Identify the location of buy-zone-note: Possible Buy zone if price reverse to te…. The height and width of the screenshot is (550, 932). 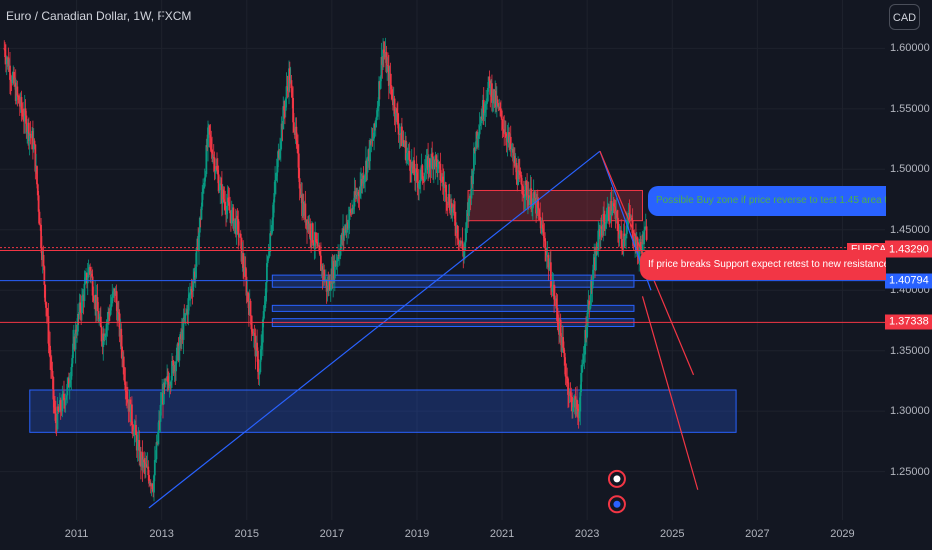
(767, 201).